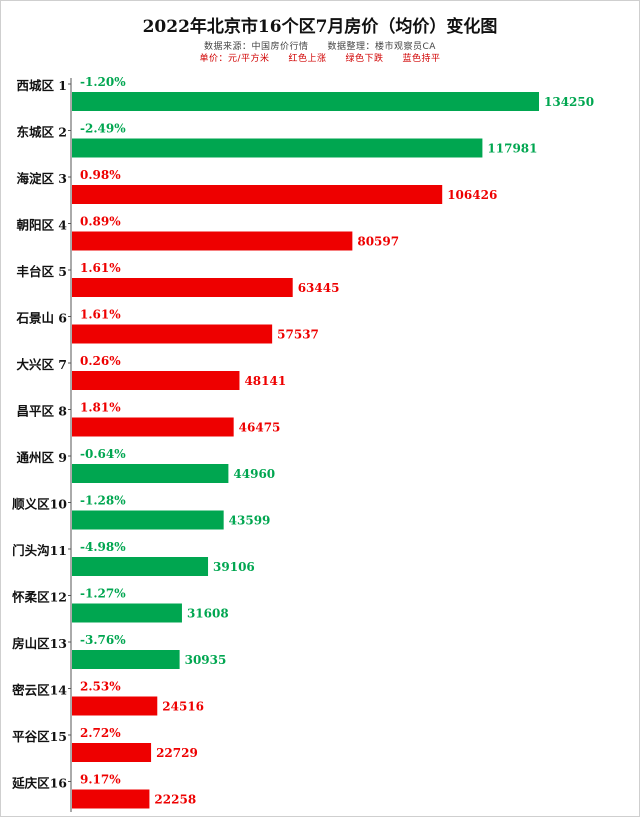 The height and width of the screenshot is (817, 640). Describe the element at coordinates (320, 47) in the screenshot. I see `data-source-note: 数据来源：中国房价行情 数据整理：楼市观察员CA` at that location.